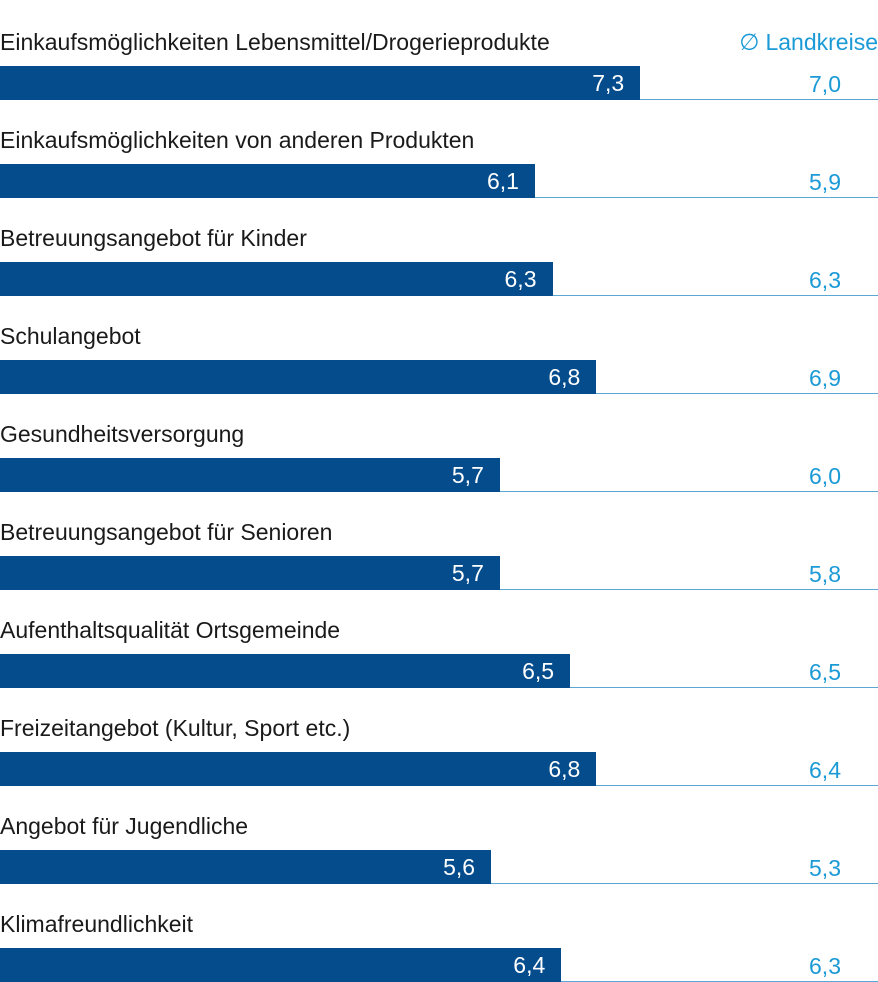 This screenshot has width=878, height=982. Describe the element at coordinates (825, 868) in the screenshot. I see `average-value-label: 5,3` at that location.